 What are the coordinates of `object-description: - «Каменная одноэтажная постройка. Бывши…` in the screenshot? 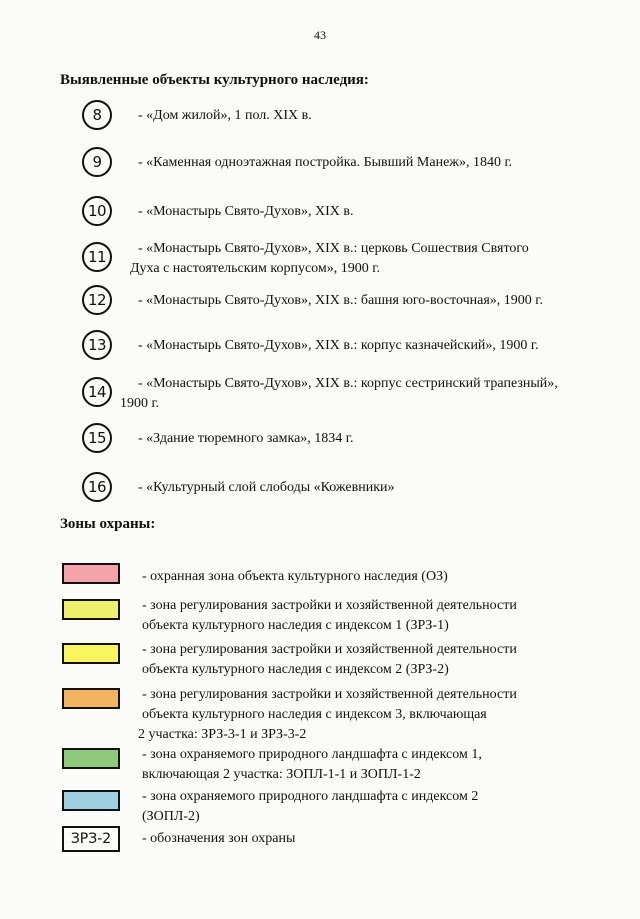 It's located at (325, 162).